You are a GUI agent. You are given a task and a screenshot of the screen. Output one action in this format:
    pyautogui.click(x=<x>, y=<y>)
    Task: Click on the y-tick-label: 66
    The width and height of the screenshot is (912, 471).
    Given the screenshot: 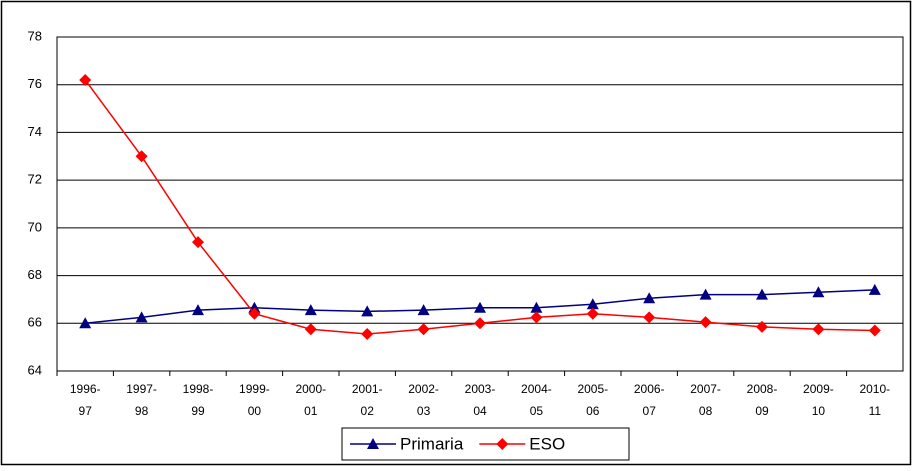 What is the action you would take?
    pyautogui.click(x=35, y=322)
    